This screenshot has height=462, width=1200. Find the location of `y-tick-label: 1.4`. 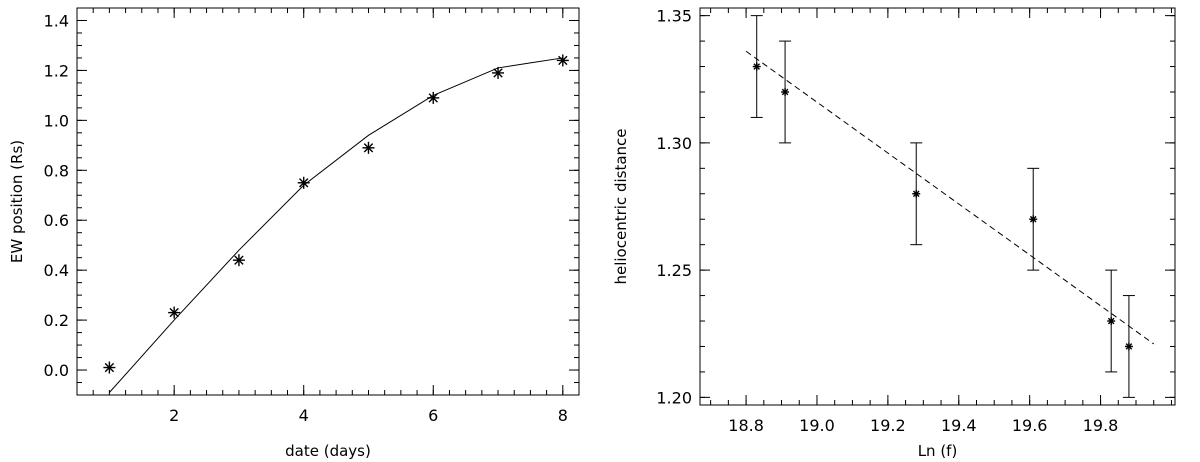

y-tick-label: 1.4 is located at coordinates (56, 20).